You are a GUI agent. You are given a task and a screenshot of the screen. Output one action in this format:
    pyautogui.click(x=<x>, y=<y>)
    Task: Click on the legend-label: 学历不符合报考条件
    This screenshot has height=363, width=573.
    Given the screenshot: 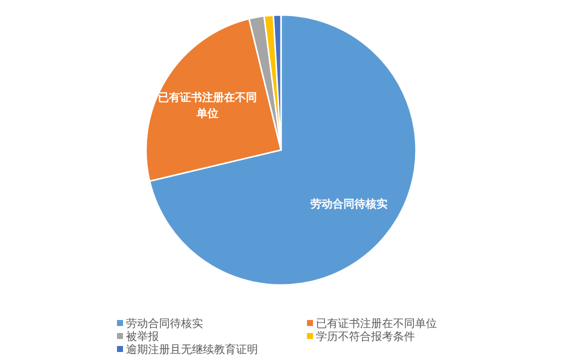 What is the action you would take?
    pyautogui.click(x=365, y=336)
    